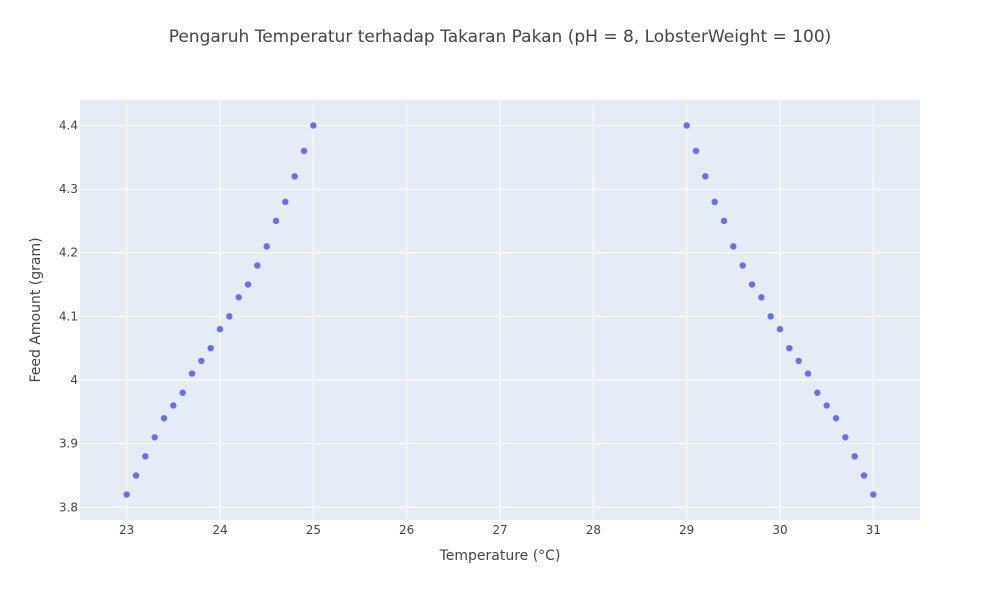 The image size is (1000, 600). Describe the element at coordinates (500, 556) in the screenshot. I see `x-axis-title: Temperature (°C)` at that location.